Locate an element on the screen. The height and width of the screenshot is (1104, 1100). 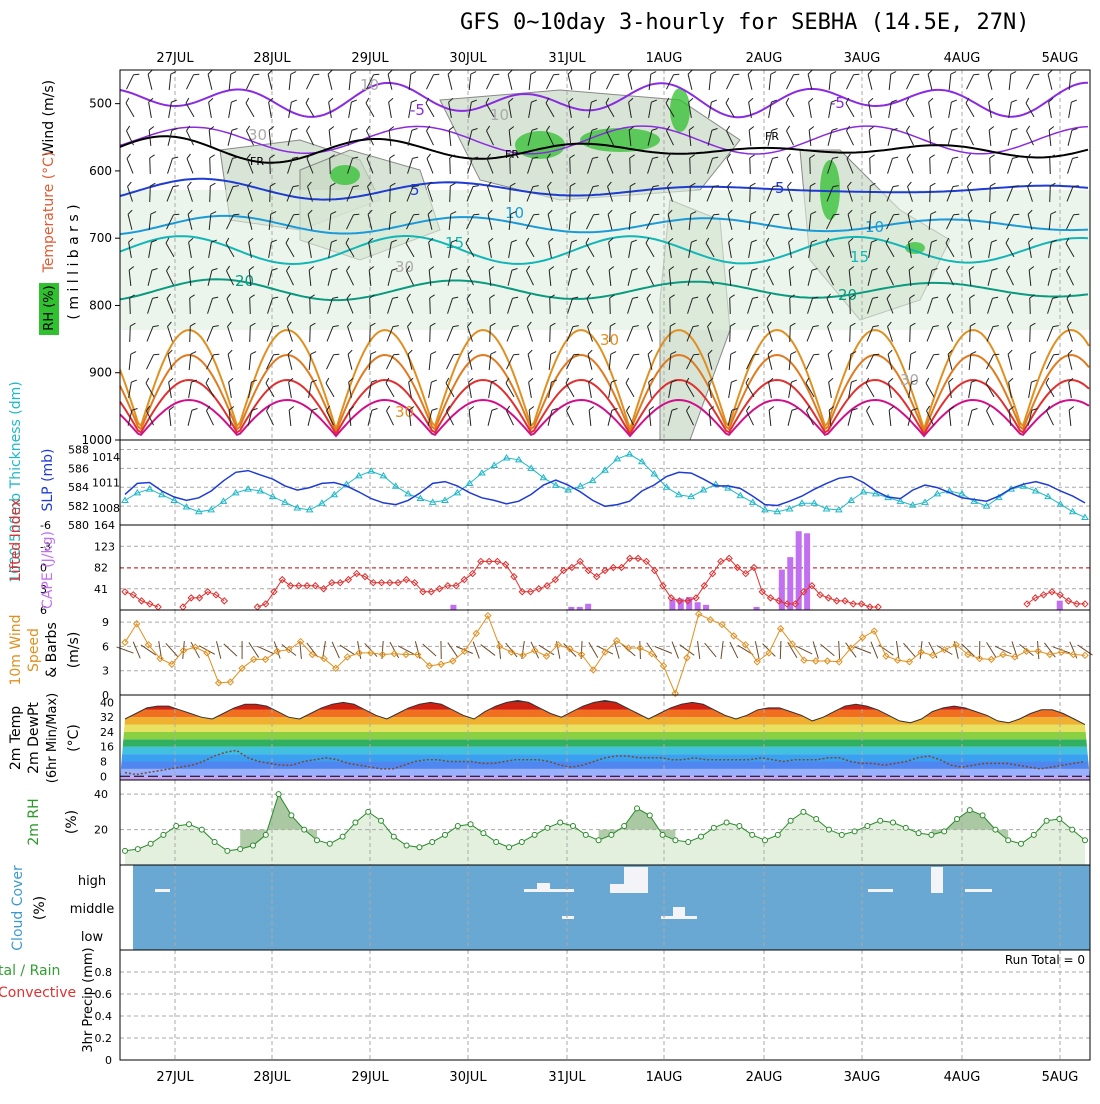
temp-tick-label: 24 is located at coordinates (107, 732).